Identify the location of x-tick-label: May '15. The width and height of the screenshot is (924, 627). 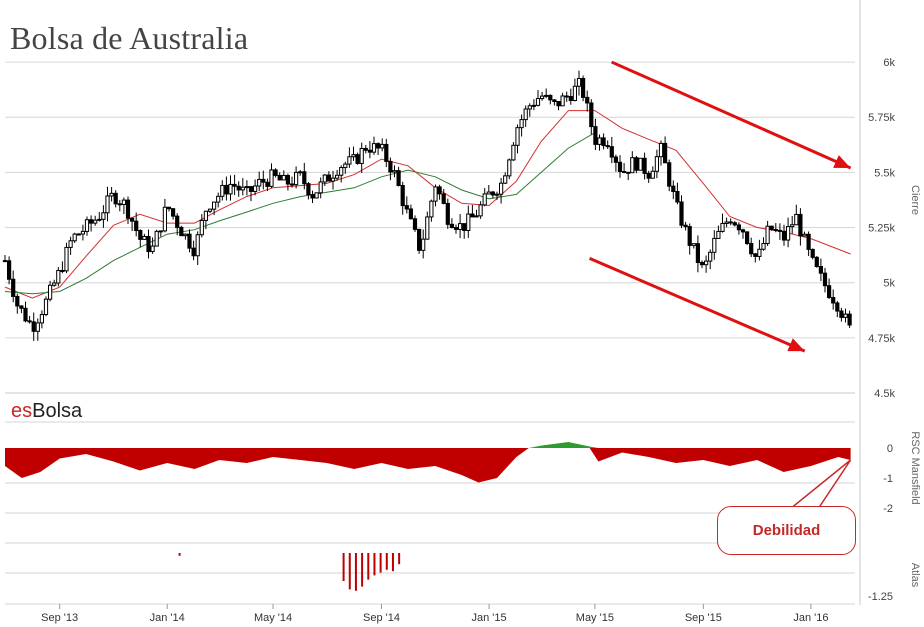
(595, 618).